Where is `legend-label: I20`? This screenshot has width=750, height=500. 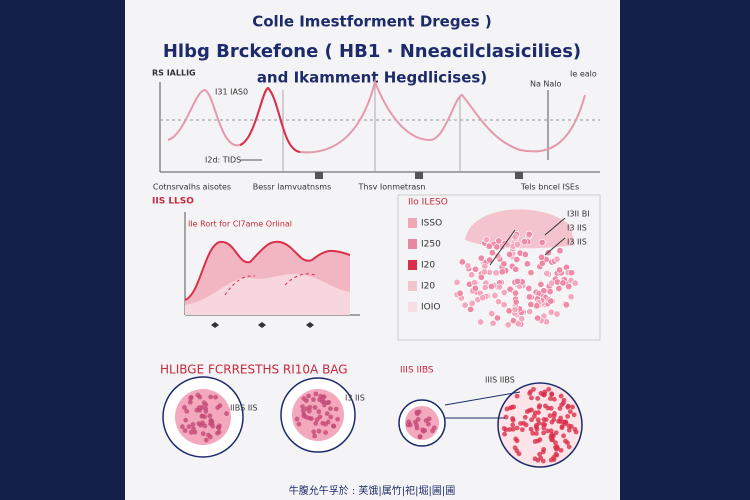
legend-label: I20 is located at coordinates (428, 266).